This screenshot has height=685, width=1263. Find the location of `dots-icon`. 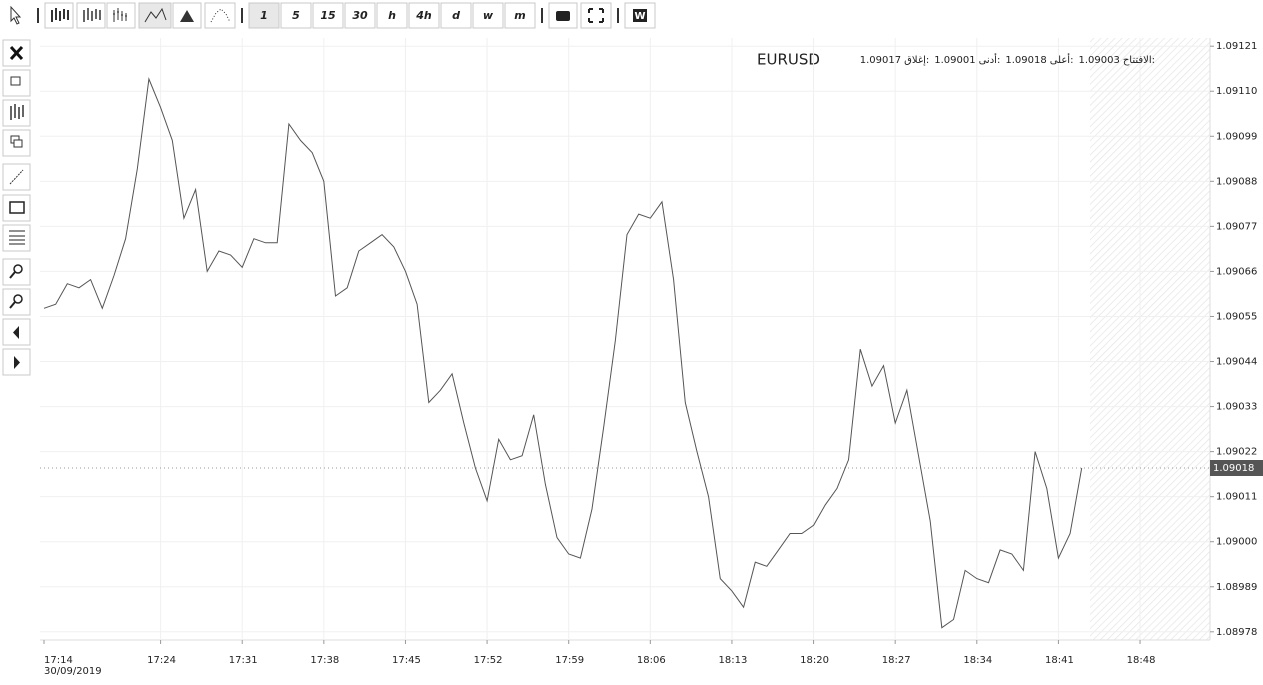

dots-icon is located at coordinates (220, 15).